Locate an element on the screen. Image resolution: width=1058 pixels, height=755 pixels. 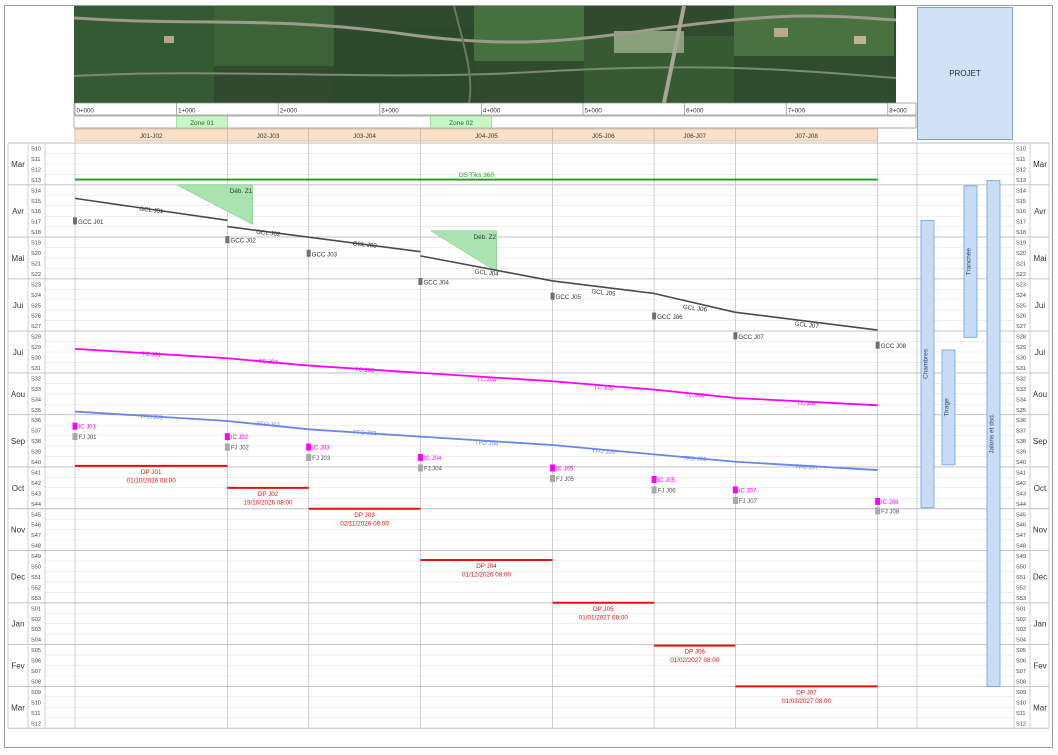
week-label-left: S08 is located at coordinates (36, 682).